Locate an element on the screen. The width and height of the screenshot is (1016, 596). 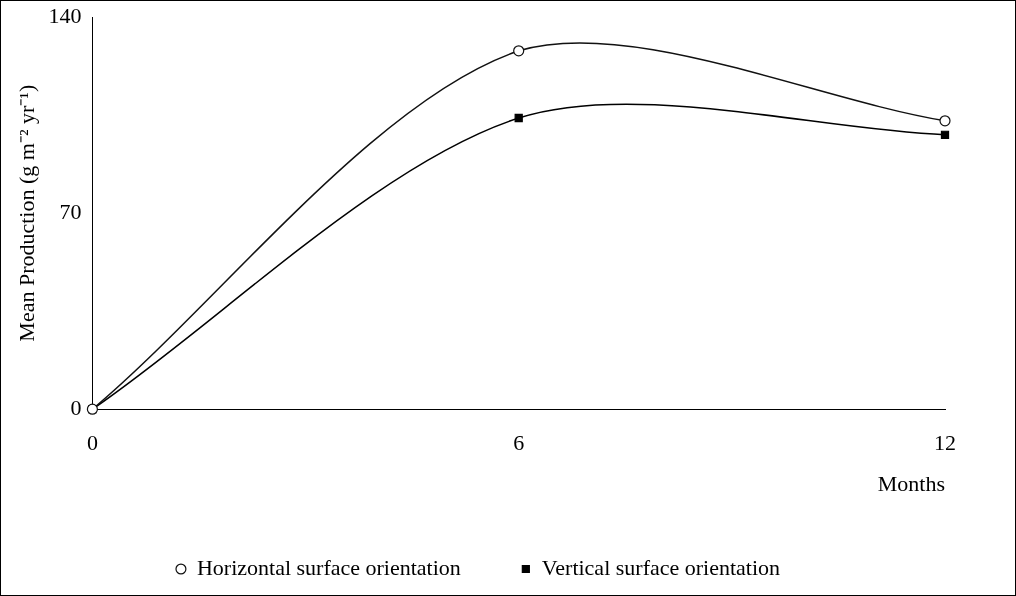
x-tick-label: 12 is located at coordinates (945, 443).